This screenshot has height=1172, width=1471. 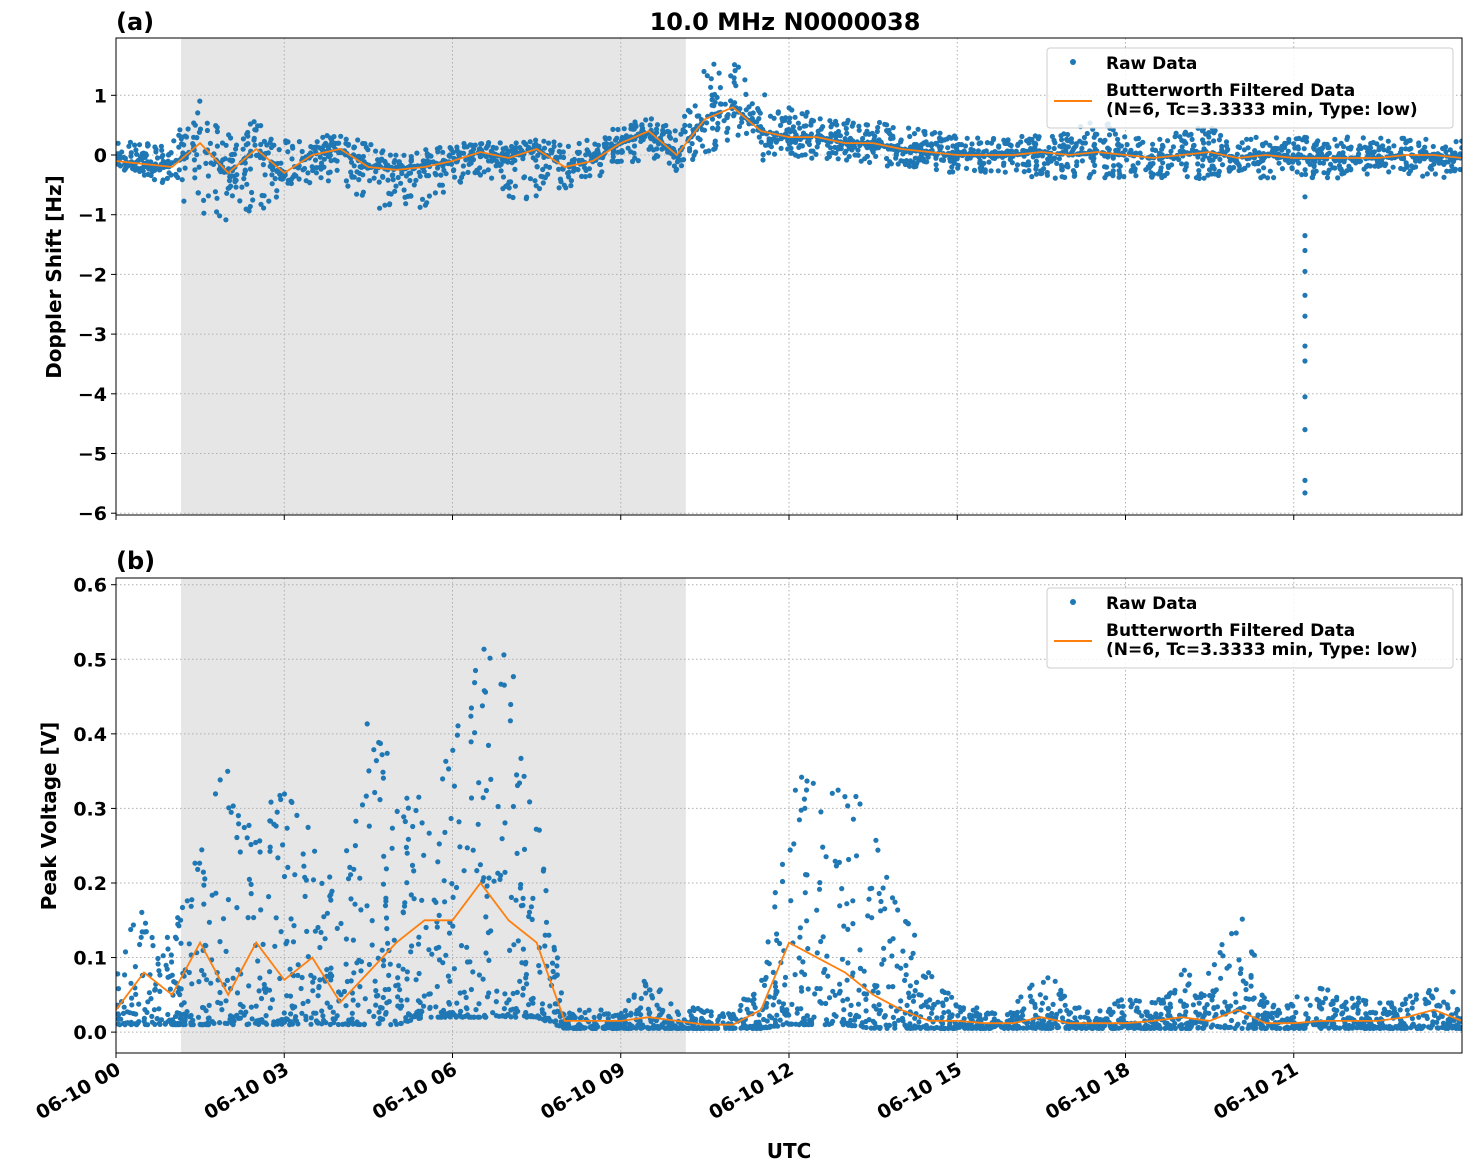 What do you see at coordinates (433, 276) in the screenshot?
I see `shaded-interval` at bounding box center [433, 276].